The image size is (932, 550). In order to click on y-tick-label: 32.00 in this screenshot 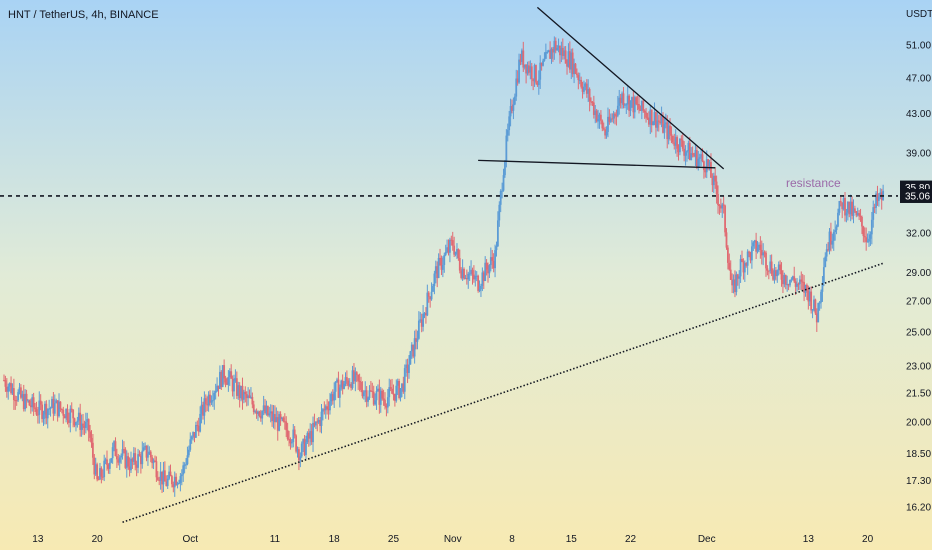, I will do `click(918, 233)`.